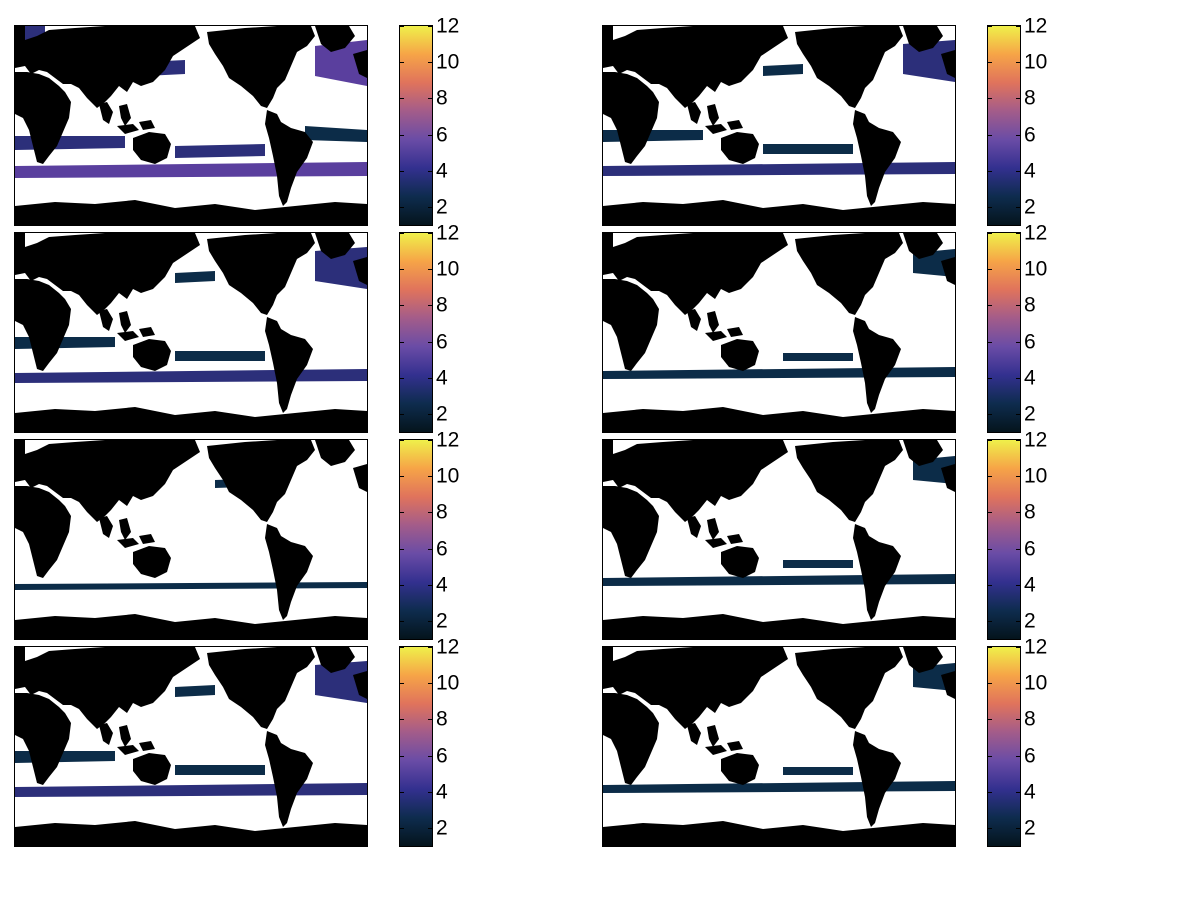 The width and height of the screenshot is (1200, 900). What do you see at coordinates (779, 539) in the screenshot?
I see `map-panel-r3c2` at bounding box center [779, 539].